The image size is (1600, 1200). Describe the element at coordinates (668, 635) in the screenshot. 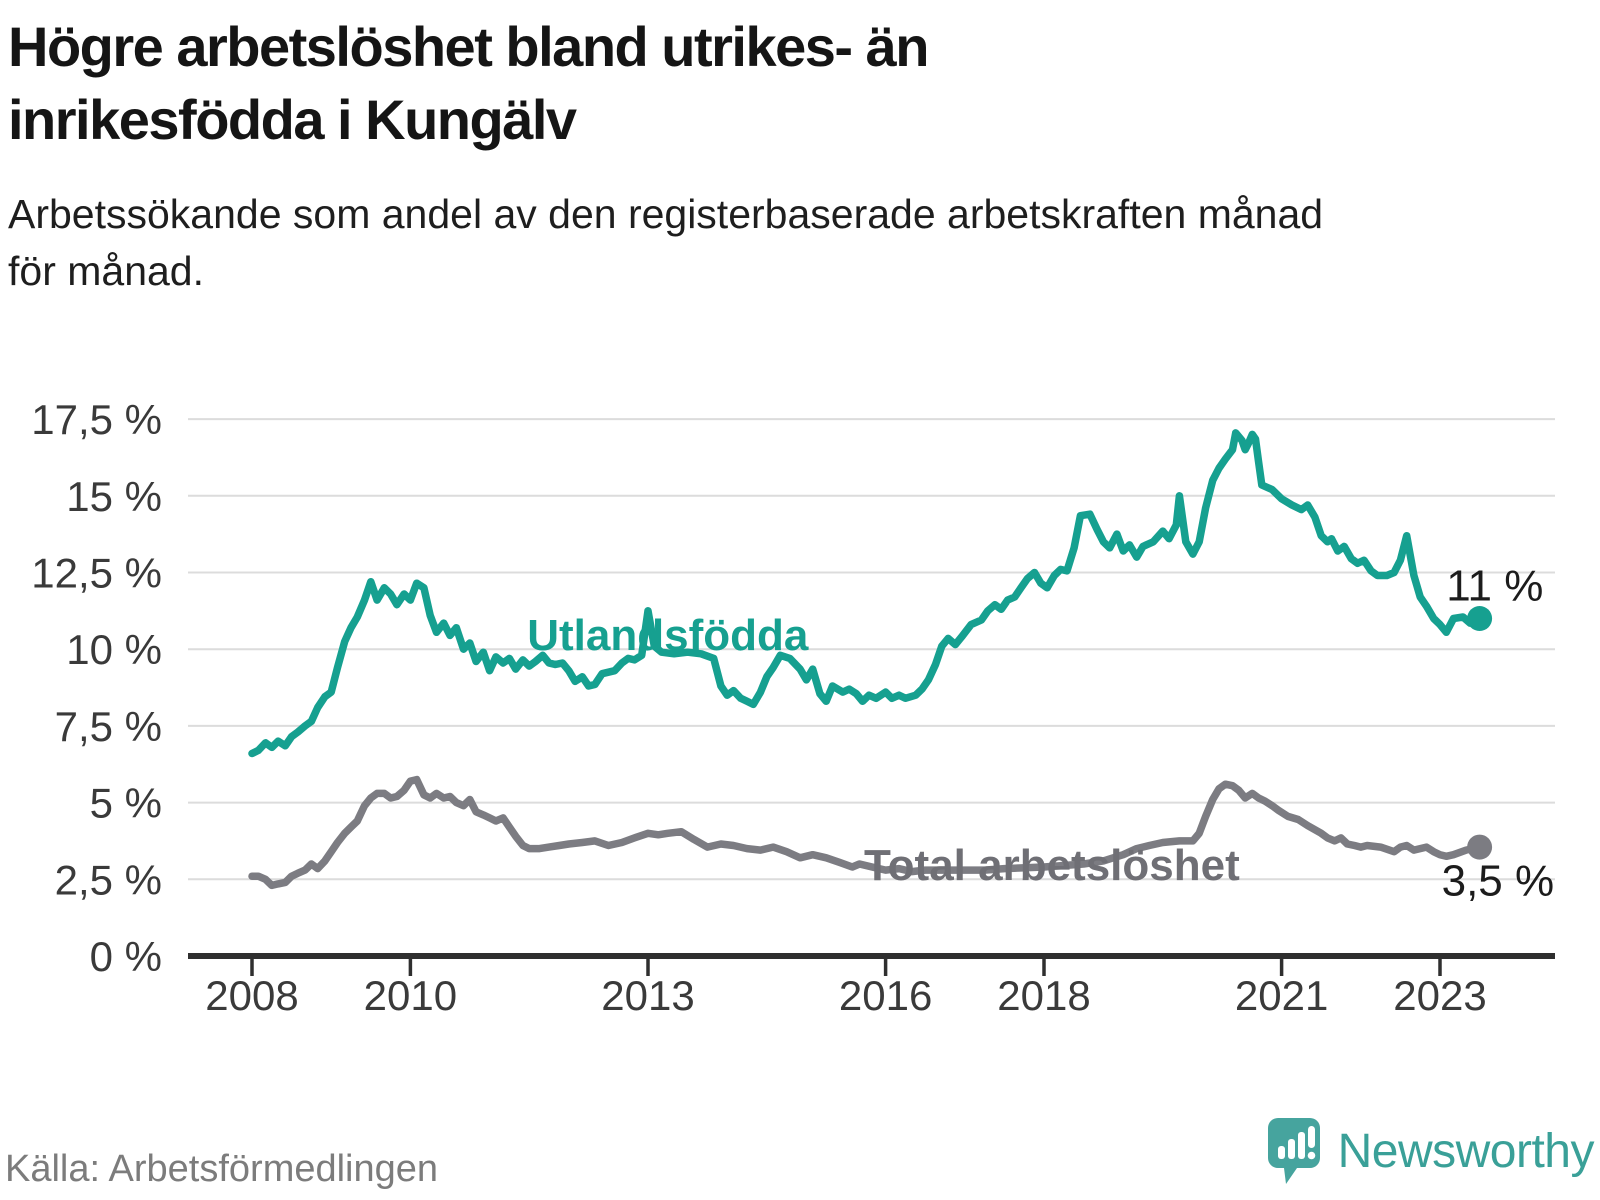

I see `series-label-utlandsfodda: Utlandsfödda` at that location.